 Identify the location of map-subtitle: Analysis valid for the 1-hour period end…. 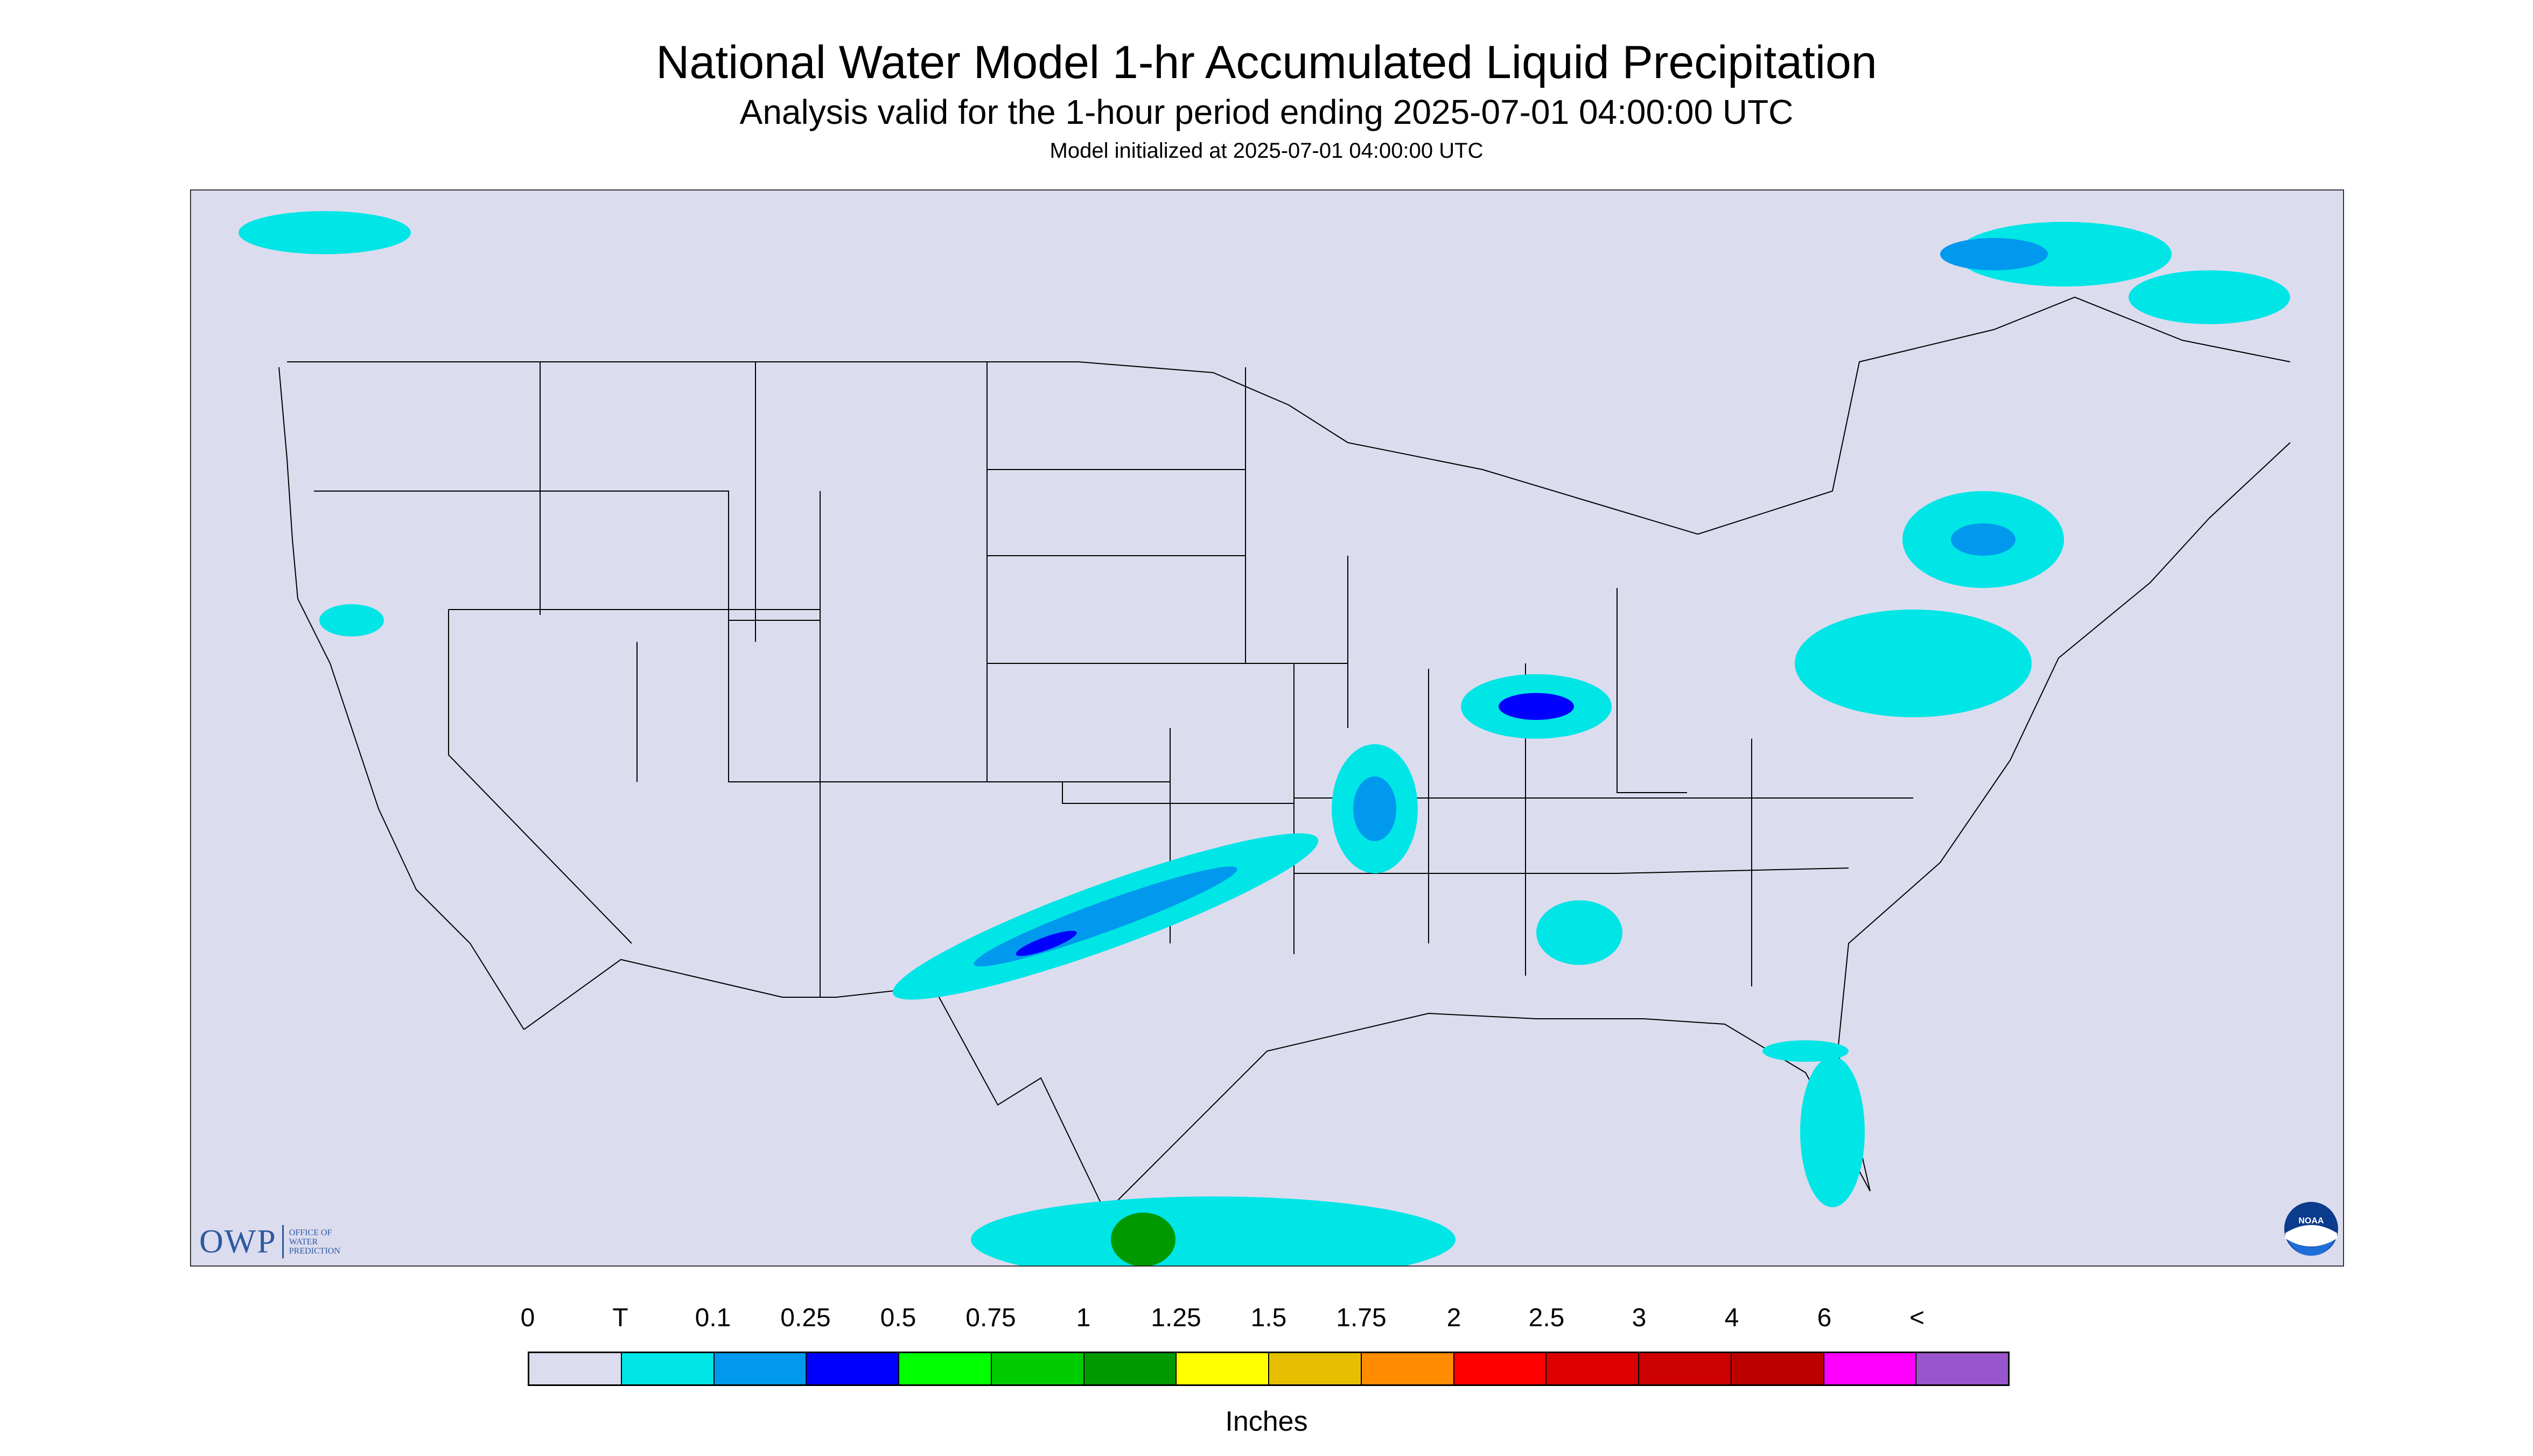
(1266, 112).